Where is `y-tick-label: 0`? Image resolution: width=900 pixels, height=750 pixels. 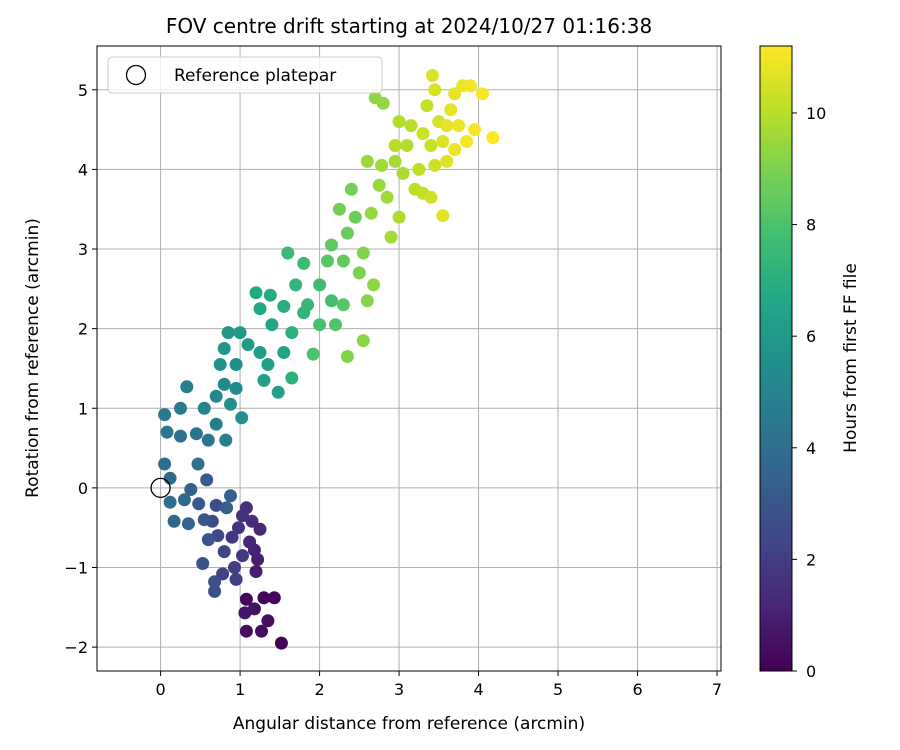
y-tick-label: 0 is located at coordinates (83, 488).